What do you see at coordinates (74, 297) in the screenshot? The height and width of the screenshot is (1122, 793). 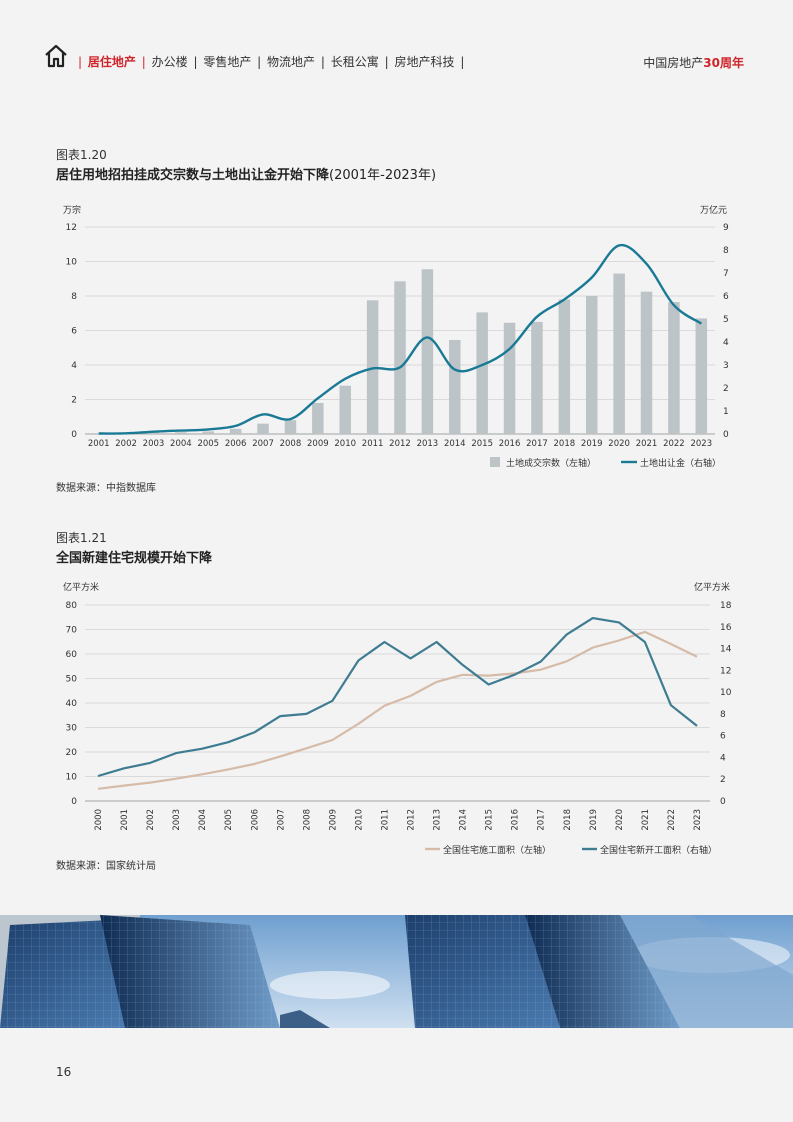 I see `left-tick-label: 8` at bounding box center [74, 297].